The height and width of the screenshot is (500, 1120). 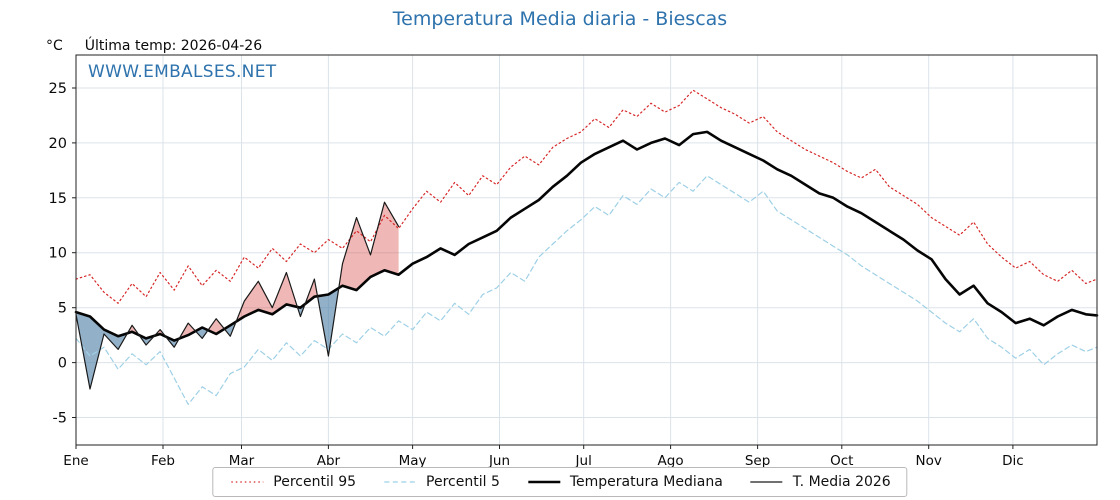 What do you see at coordinates (60, 419) in the screenshot?
I see `svg-text: -5` at bounding box center [60, 419].